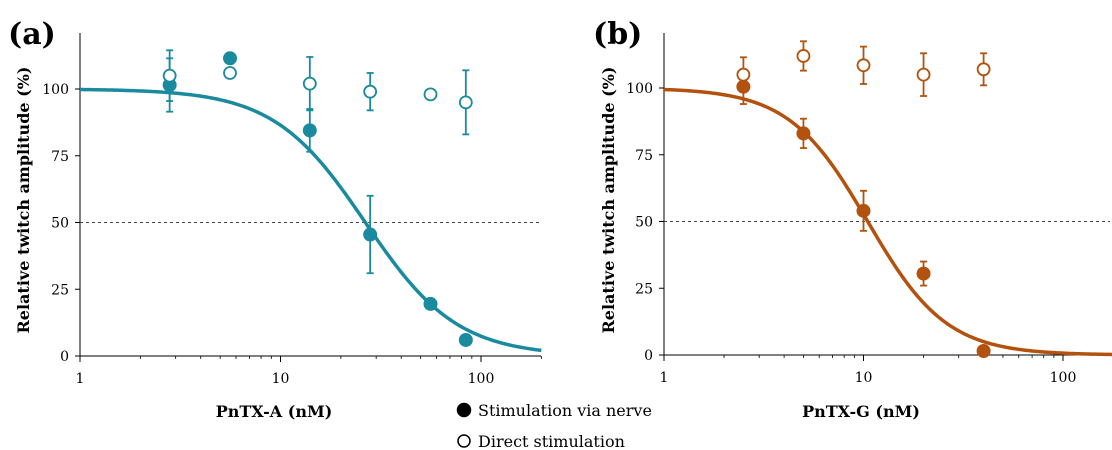 This screenshot has width=1112, height=450. Describe the element at coordinates (608, 200) in the screenshot. I see `y-axis-label-b: Relative twitch amplitude (%)` at that location.